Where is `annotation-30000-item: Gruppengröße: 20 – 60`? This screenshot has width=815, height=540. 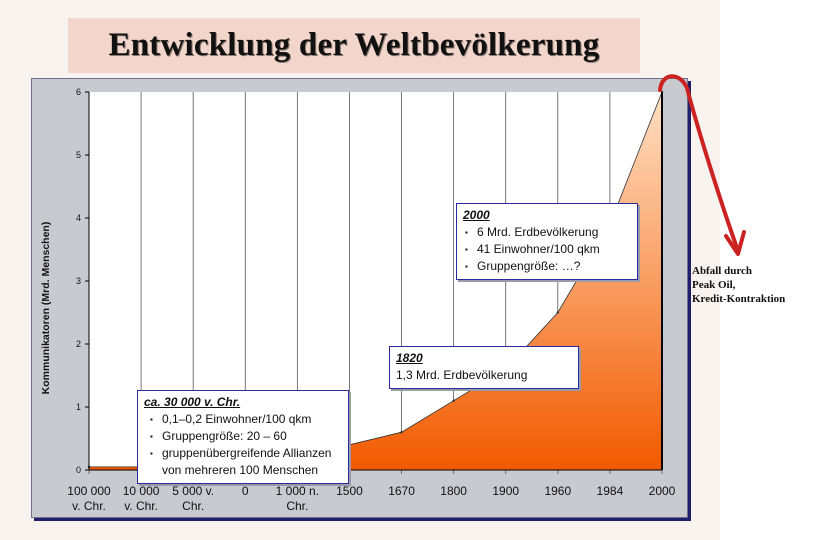
annotation-30000-item: Gruppengröße: 20 – 60 is located at coordinates (244, 436).